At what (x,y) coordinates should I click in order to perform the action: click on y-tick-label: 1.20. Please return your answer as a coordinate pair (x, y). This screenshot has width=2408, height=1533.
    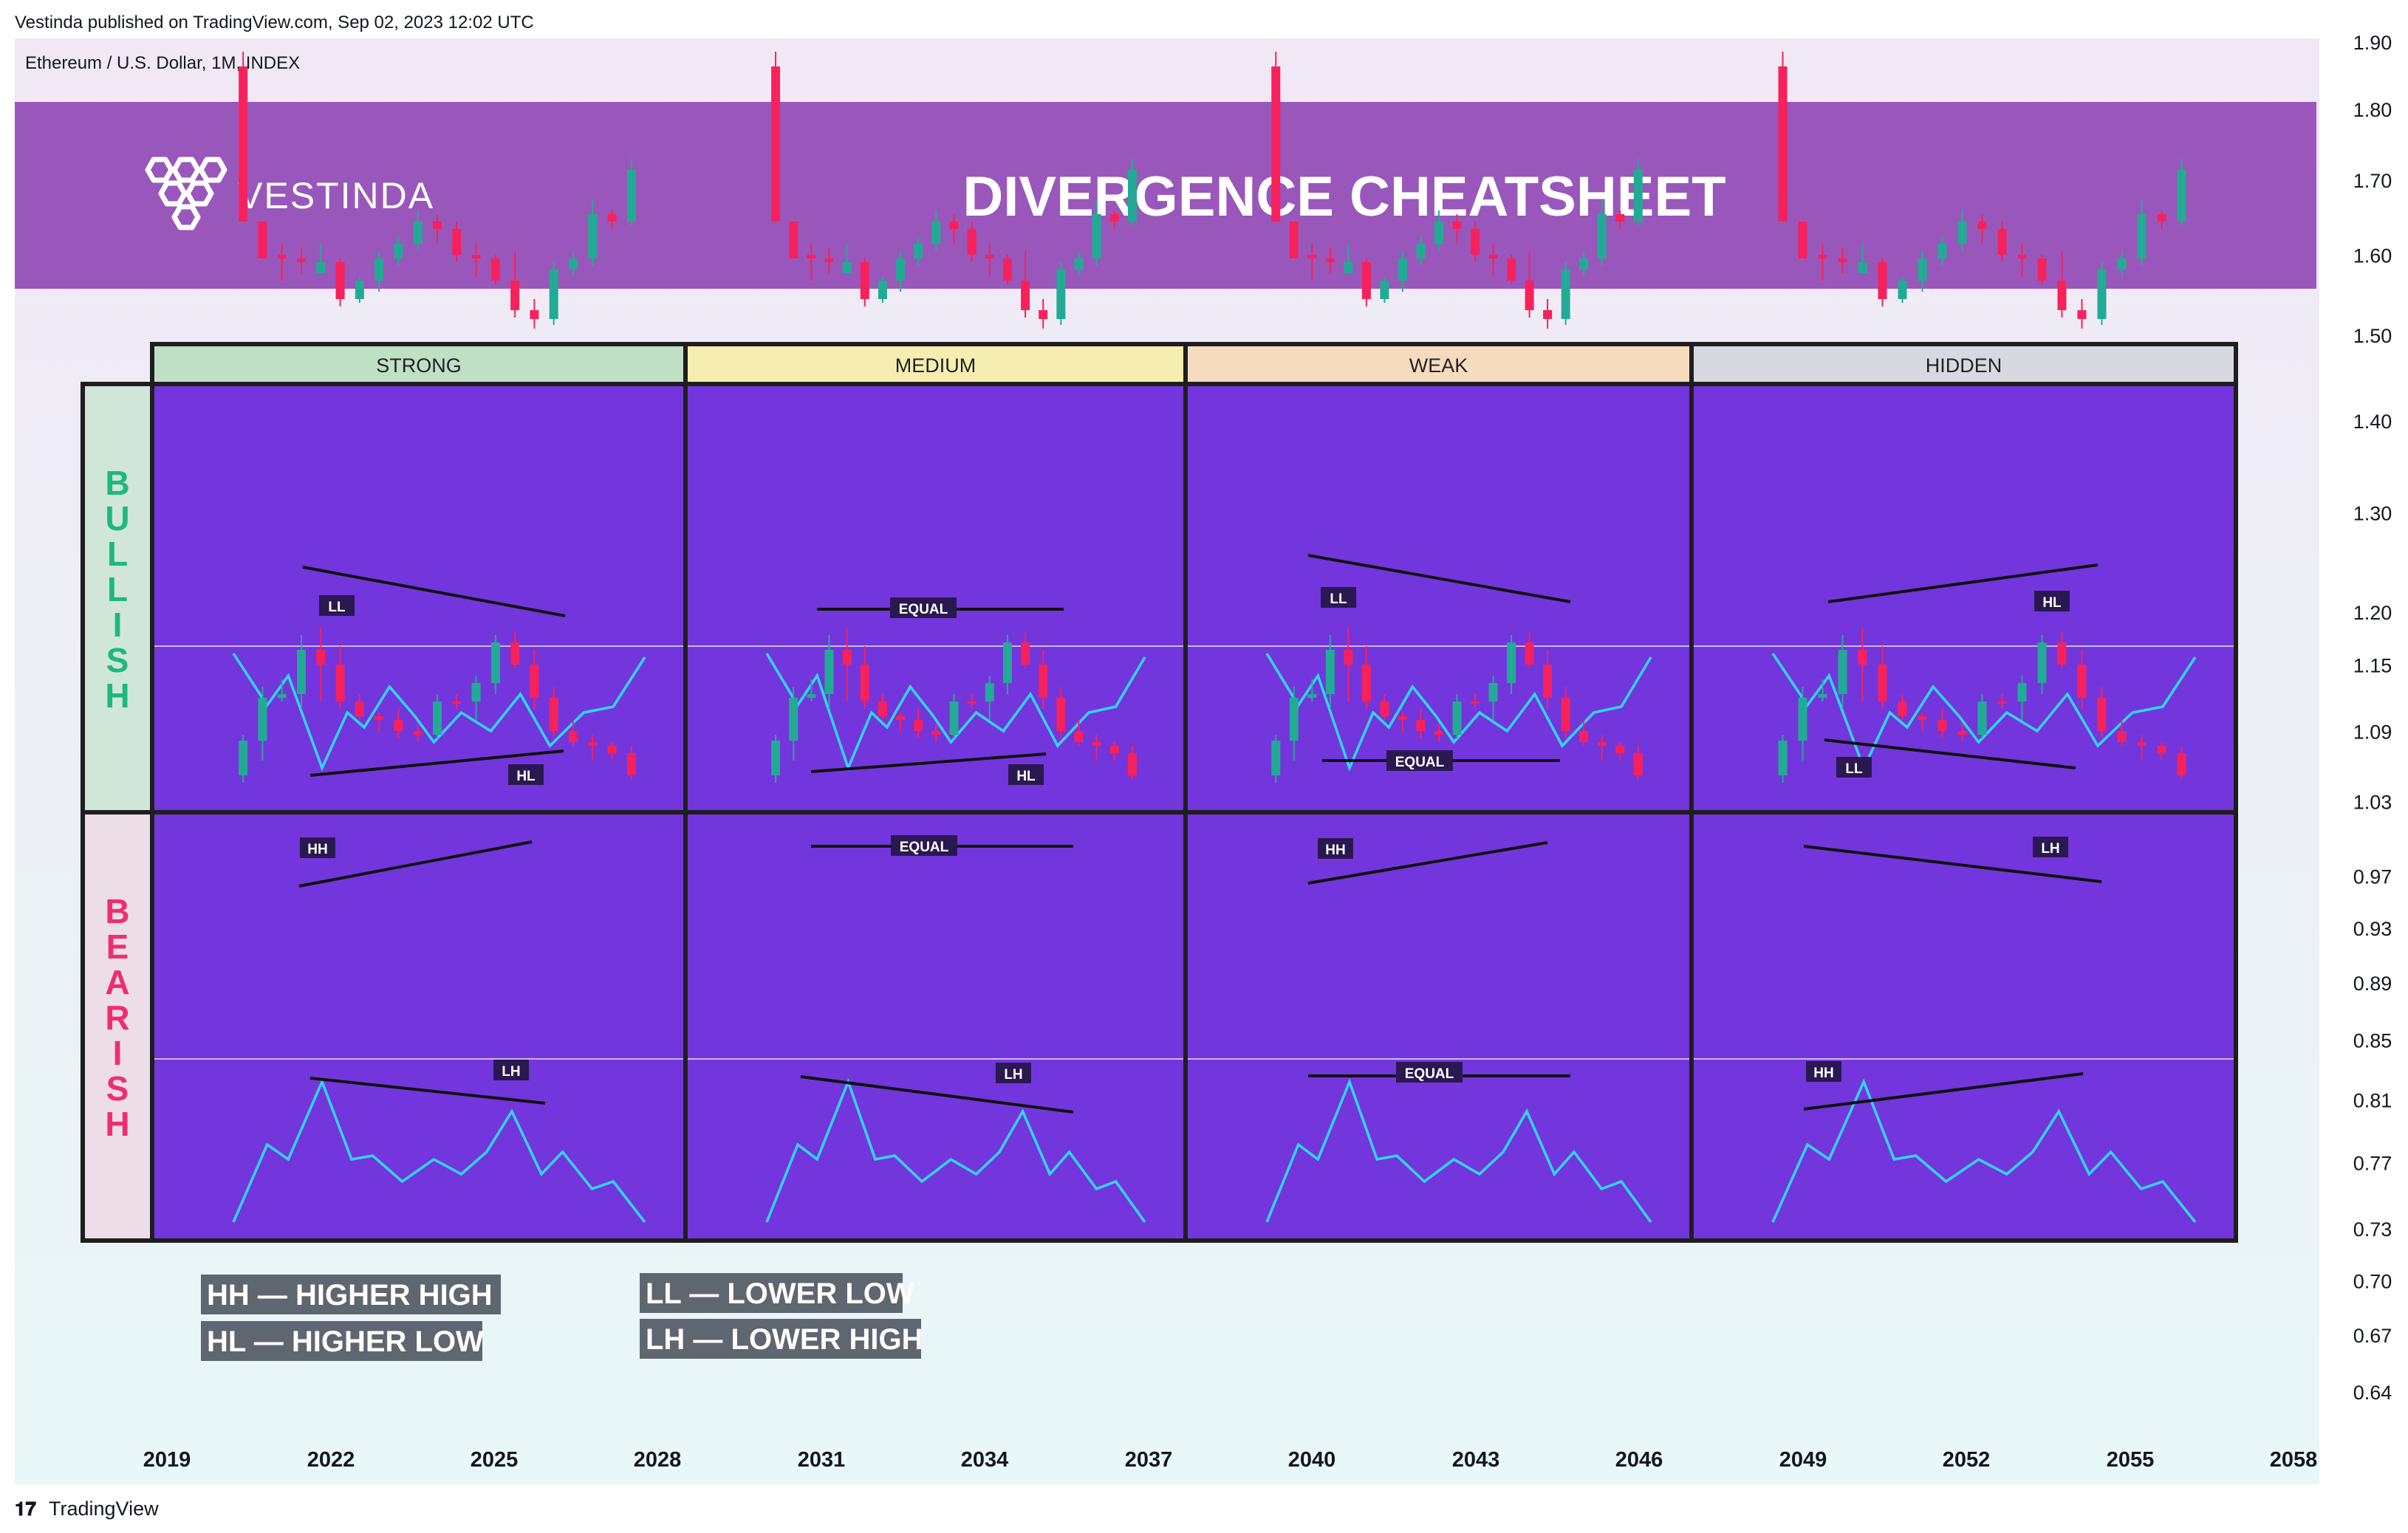
    Looking at the image, I should click on (2372, 613).